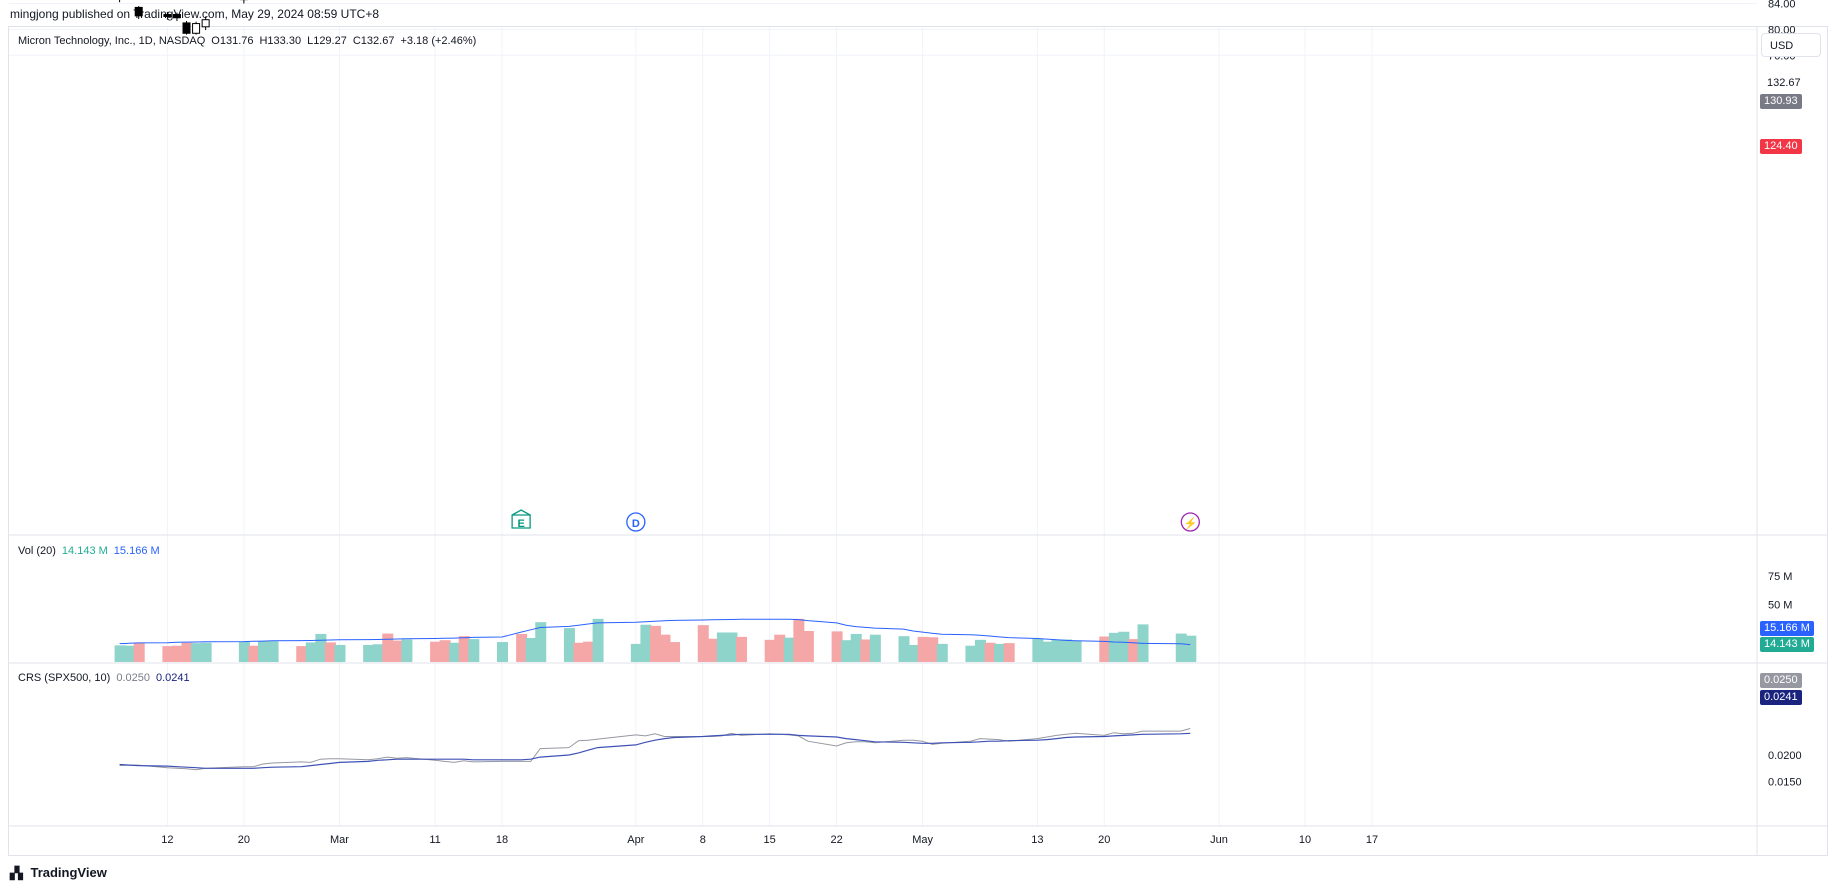 The width and height of the screenshot is (1835, 889). I want to click on close-value: C132.67, so click(373, 41).